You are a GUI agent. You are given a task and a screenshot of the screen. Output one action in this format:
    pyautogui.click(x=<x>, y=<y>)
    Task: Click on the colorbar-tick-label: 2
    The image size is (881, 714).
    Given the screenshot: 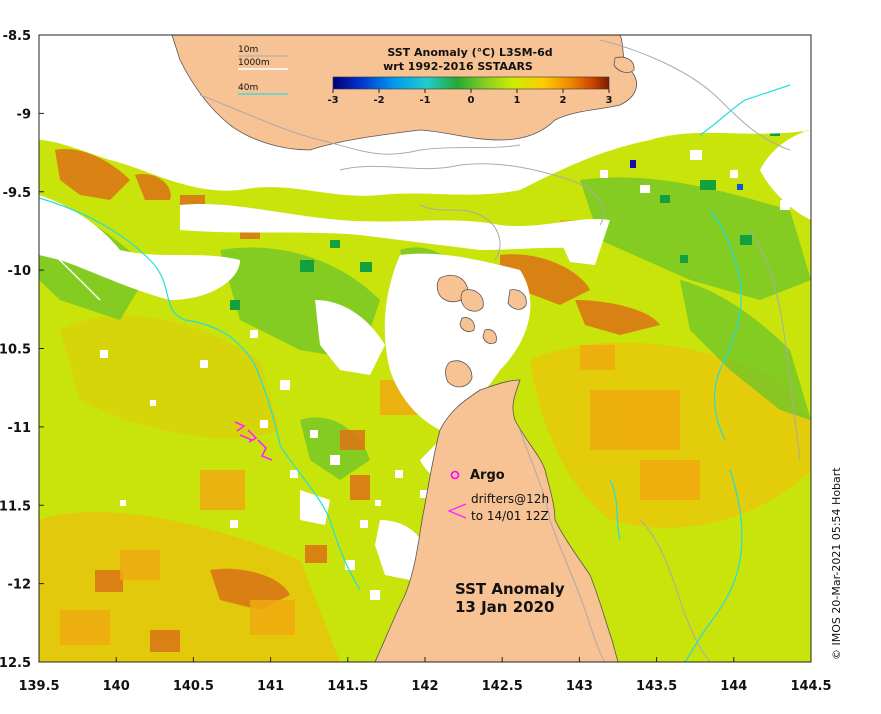 What is the action you would take?
    pyautogui.click(x=563, y=100)
    